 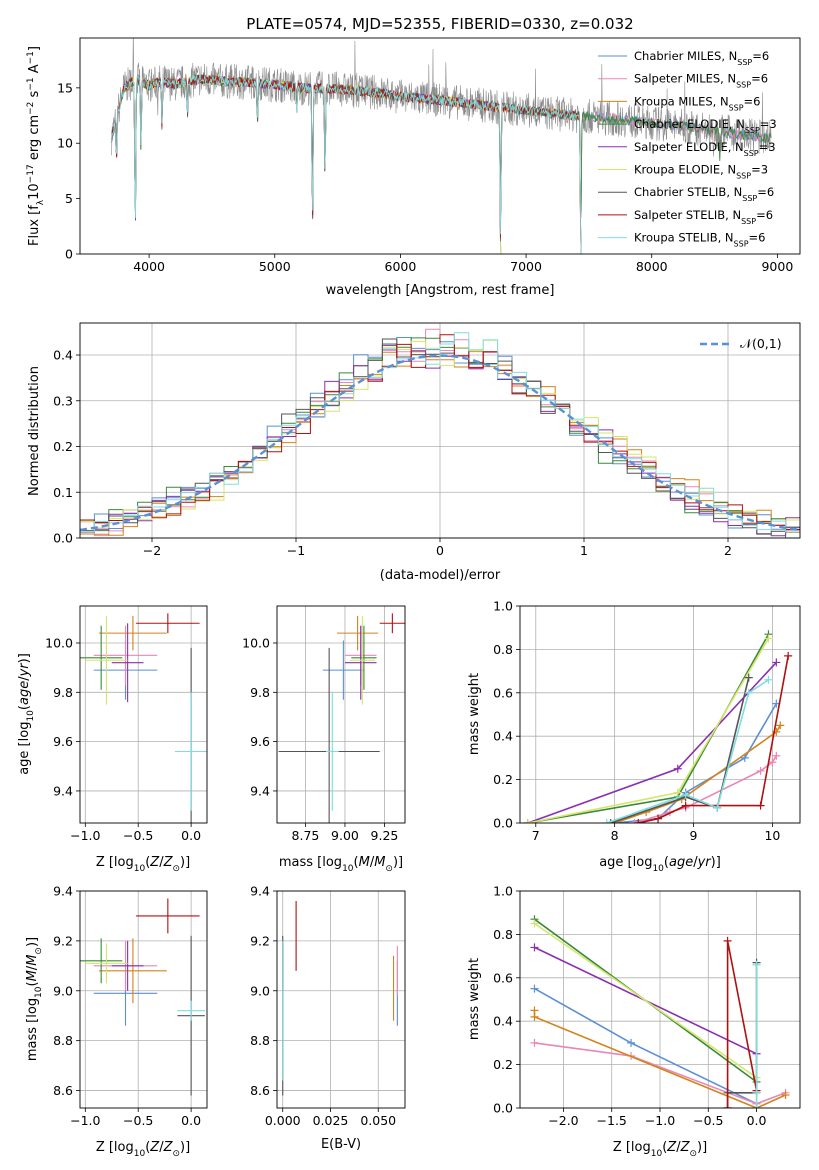 I want to click on mass_weight_vs_age-xtick-label: 8, so click(x=615, y=835).